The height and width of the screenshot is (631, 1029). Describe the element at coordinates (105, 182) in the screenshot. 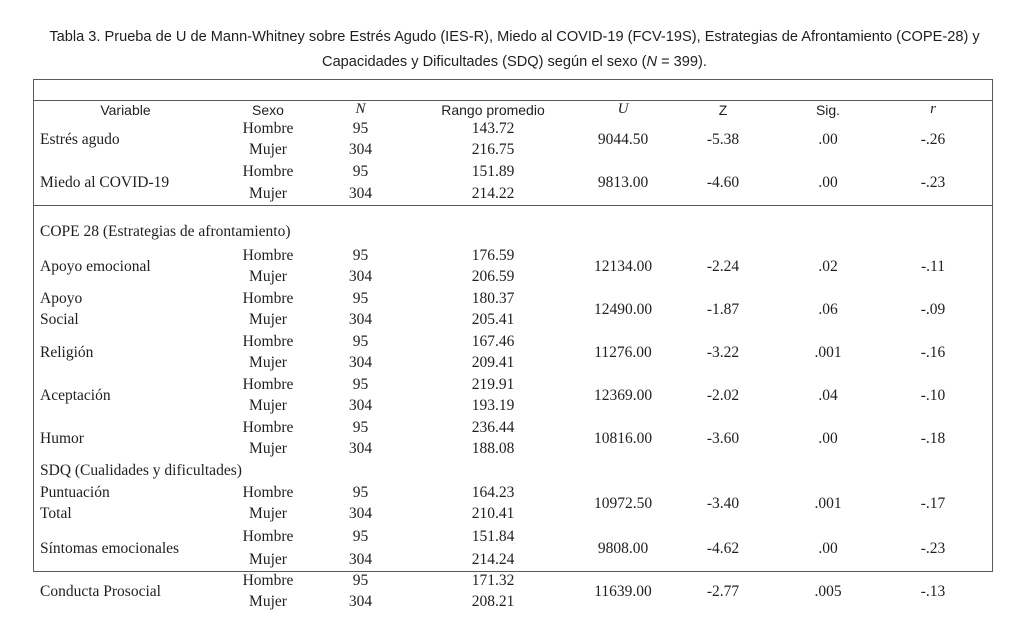

I see `variable-label: Miedo al COVID-19` at that location.